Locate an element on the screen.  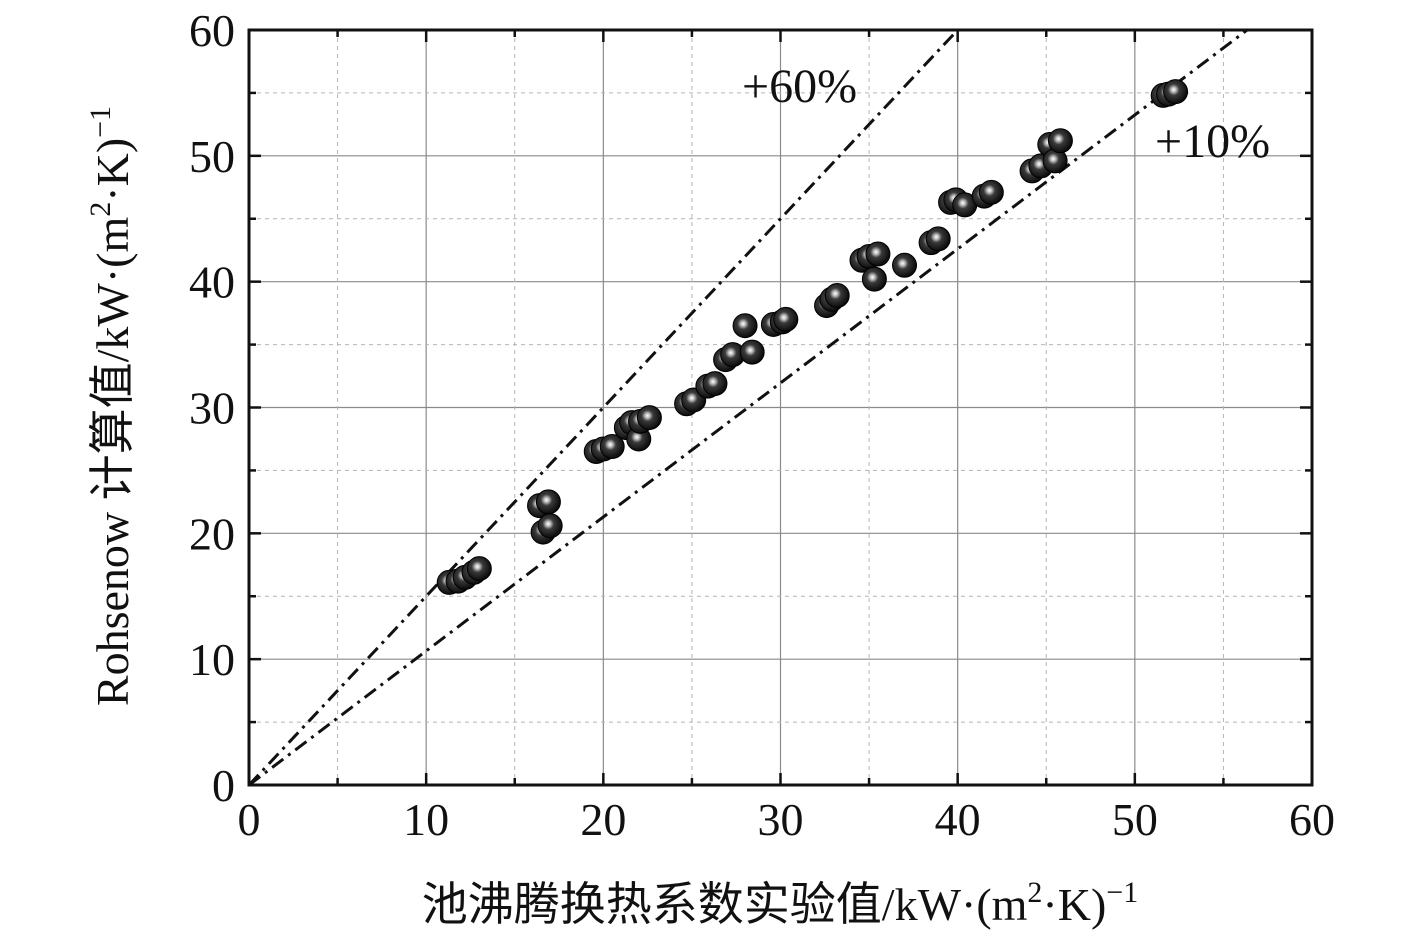
y-tick-label: 0 is located at coordinates (223, 785).